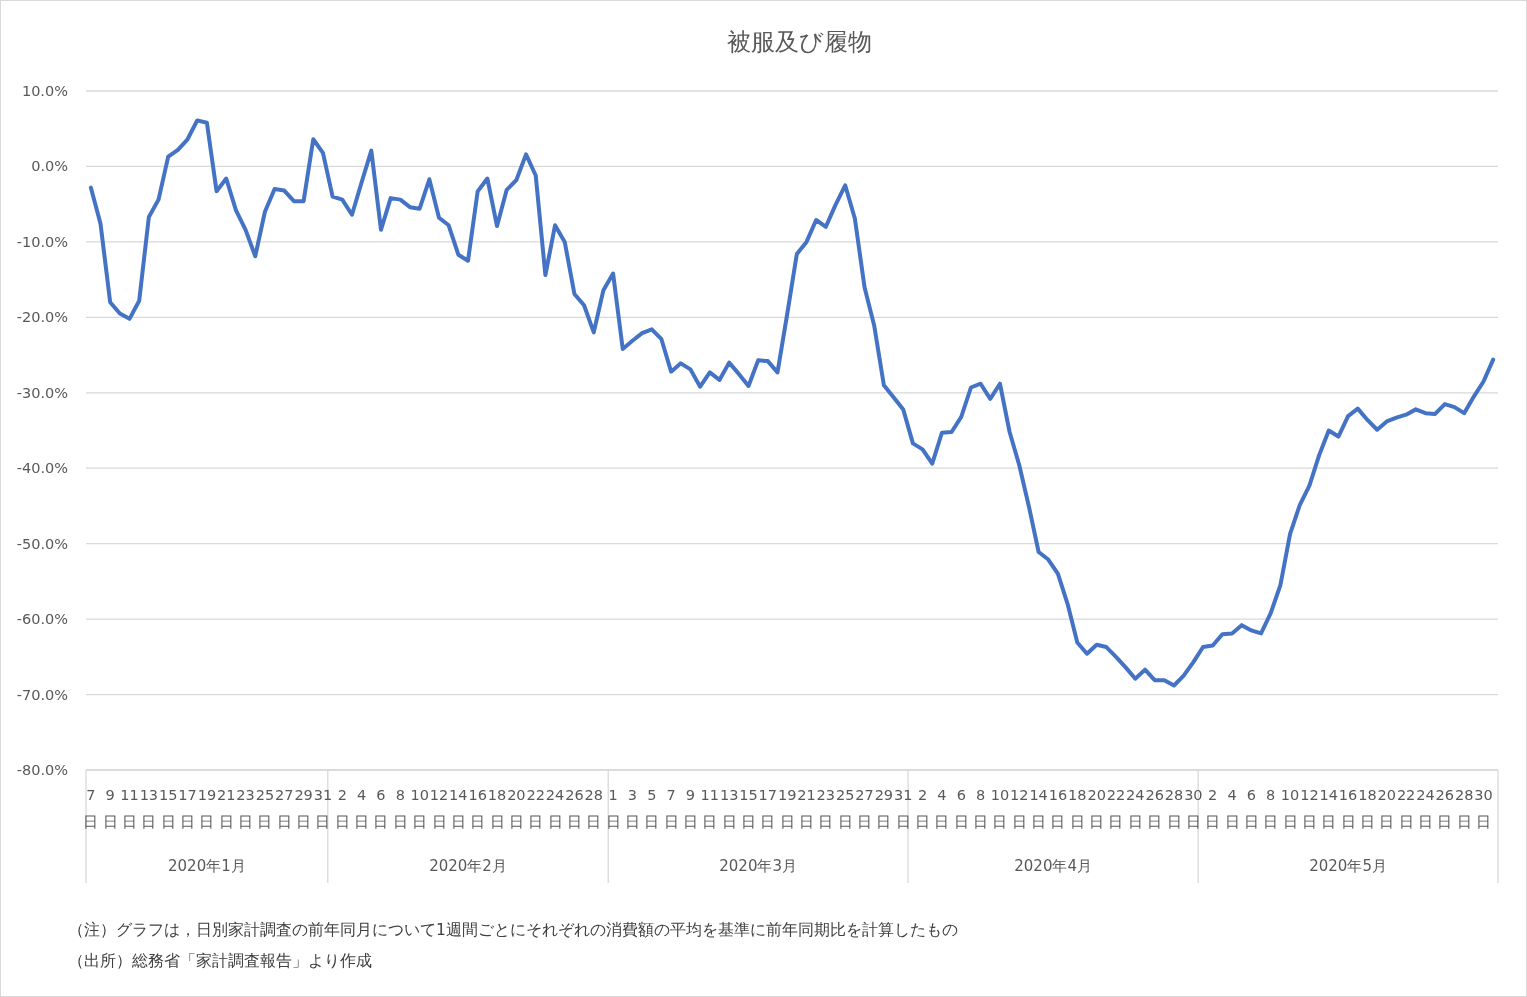  I want to click on text: （注）グラフは，日別家計調査の前年同月について1週間ごとにそれぞれの消費額の平均を基準に前年同期比を計算したもの, so click(513, 930).